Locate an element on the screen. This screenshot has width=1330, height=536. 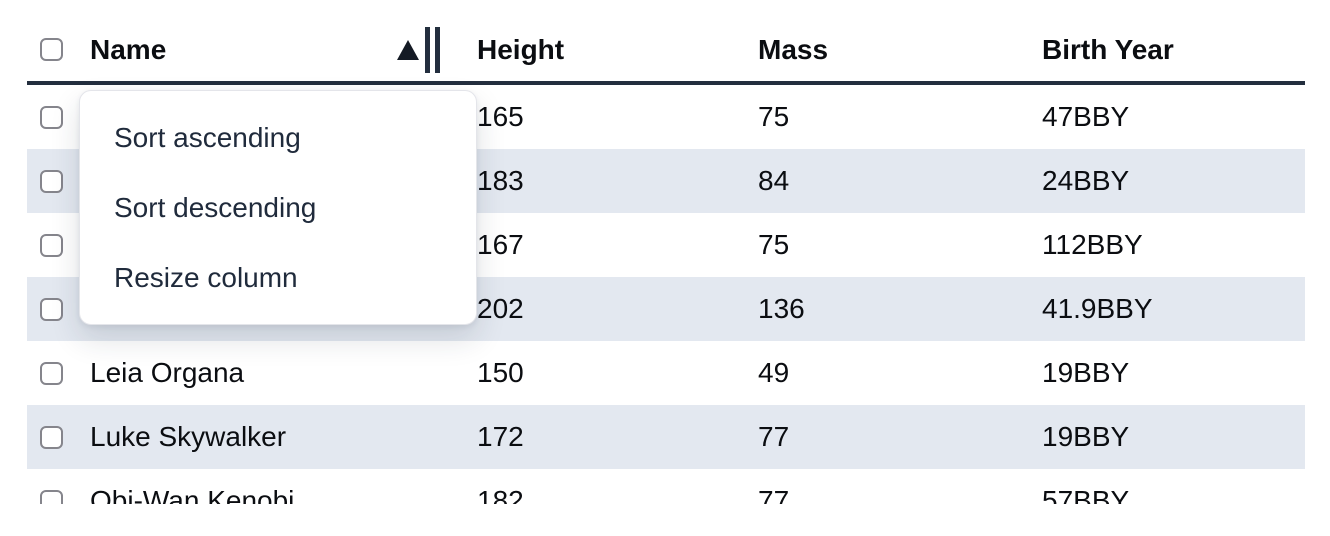
select-all-checkbox is located at coordinates (51, 49).